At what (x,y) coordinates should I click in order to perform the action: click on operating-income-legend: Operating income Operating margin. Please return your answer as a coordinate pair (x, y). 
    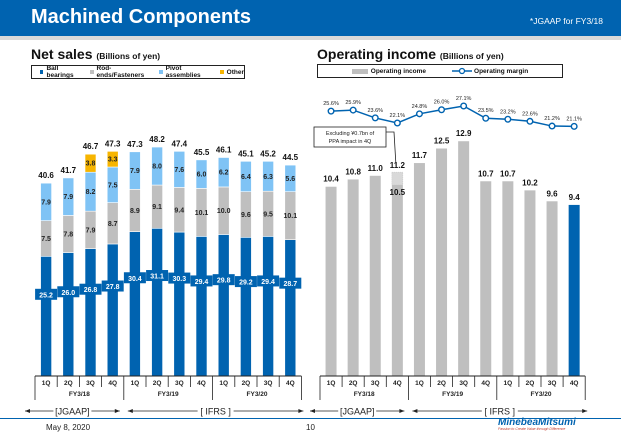
    Looking at the image, I should click on (440, 71).